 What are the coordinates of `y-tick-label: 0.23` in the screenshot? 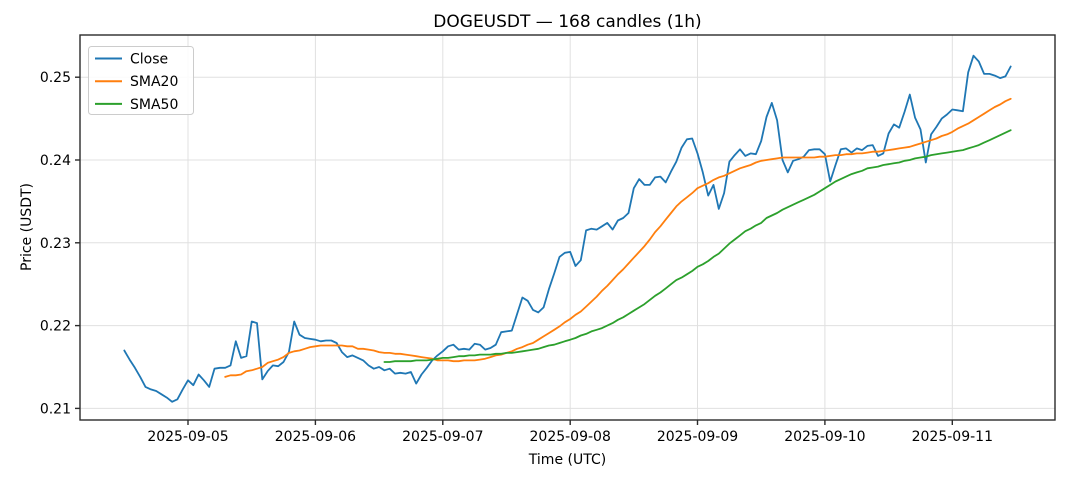 It's located at (55, 244).